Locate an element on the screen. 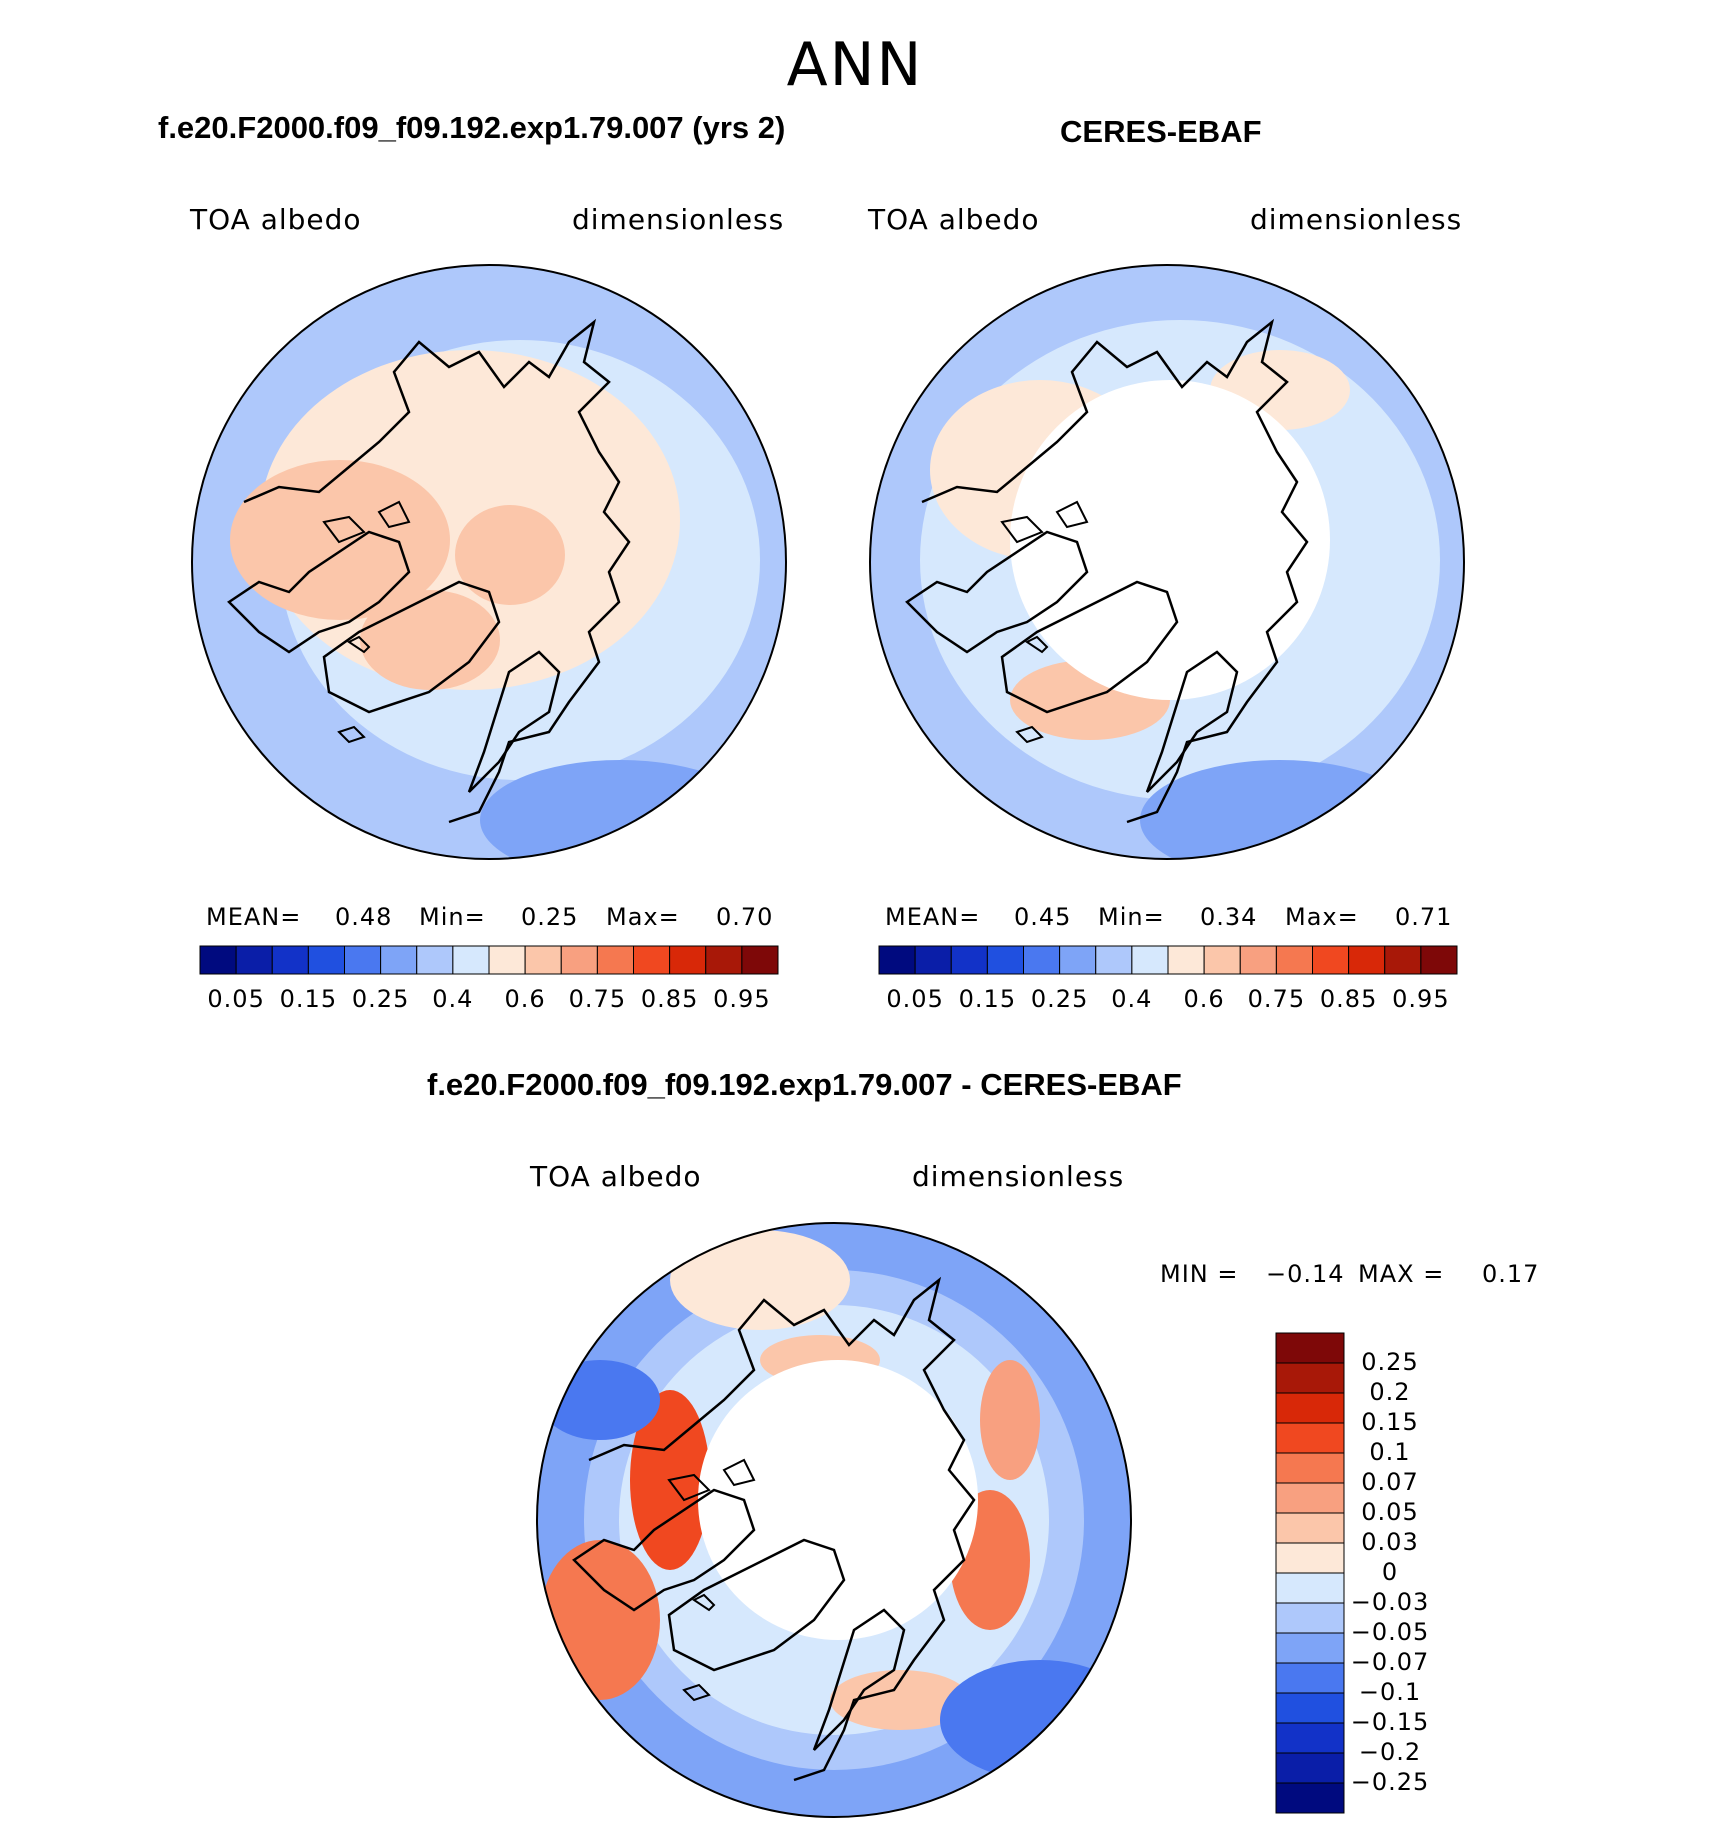 The image size is (1710, 1838). panel-1-min-label: Min= is located at coordinates (452, 917).